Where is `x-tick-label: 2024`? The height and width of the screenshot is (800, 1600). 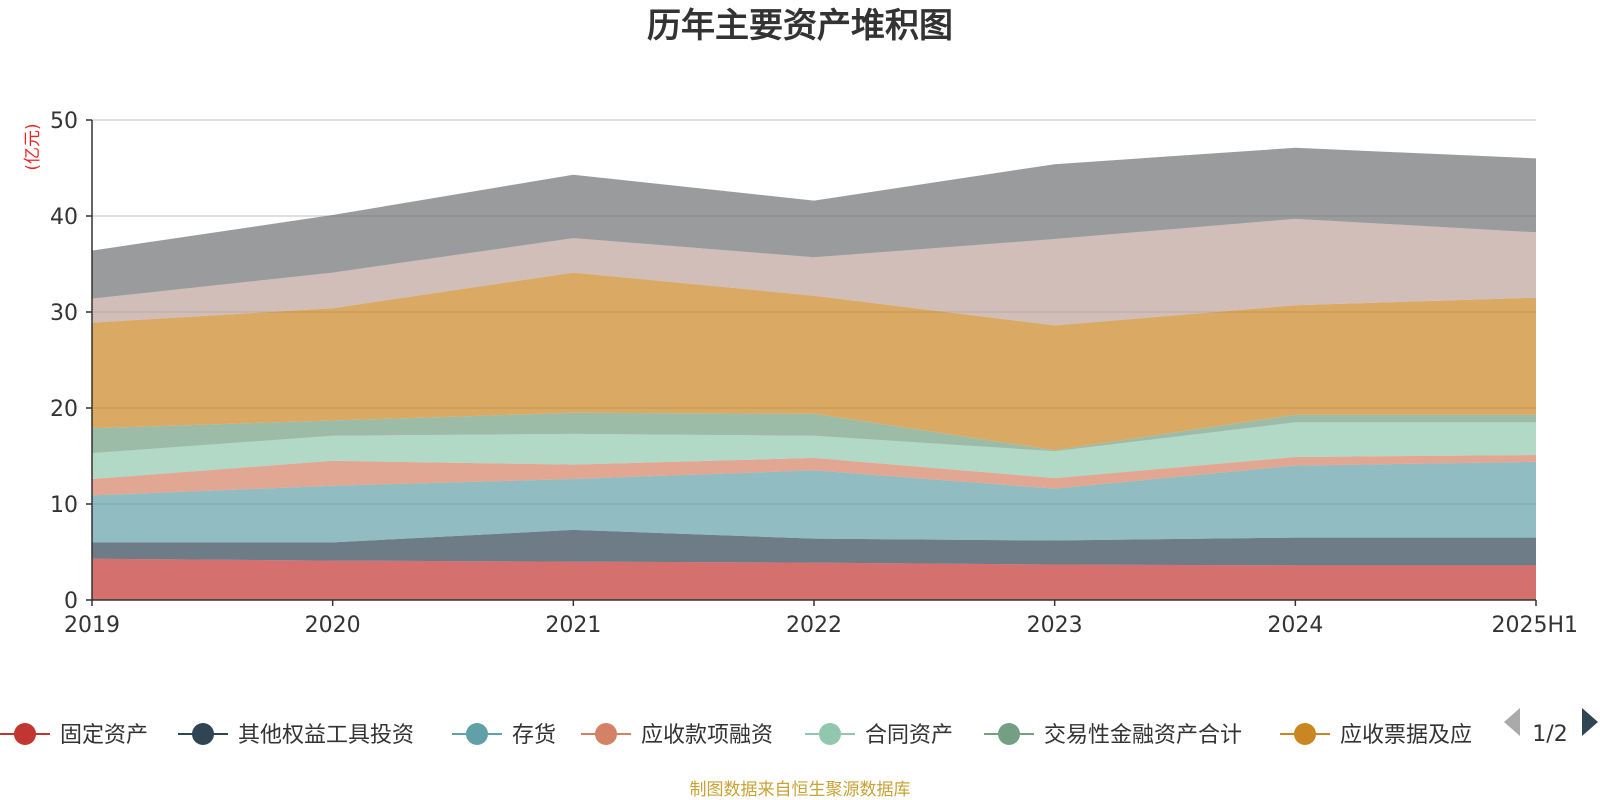 x-tick-label: 2024 is located at coordinates (1295, 625).